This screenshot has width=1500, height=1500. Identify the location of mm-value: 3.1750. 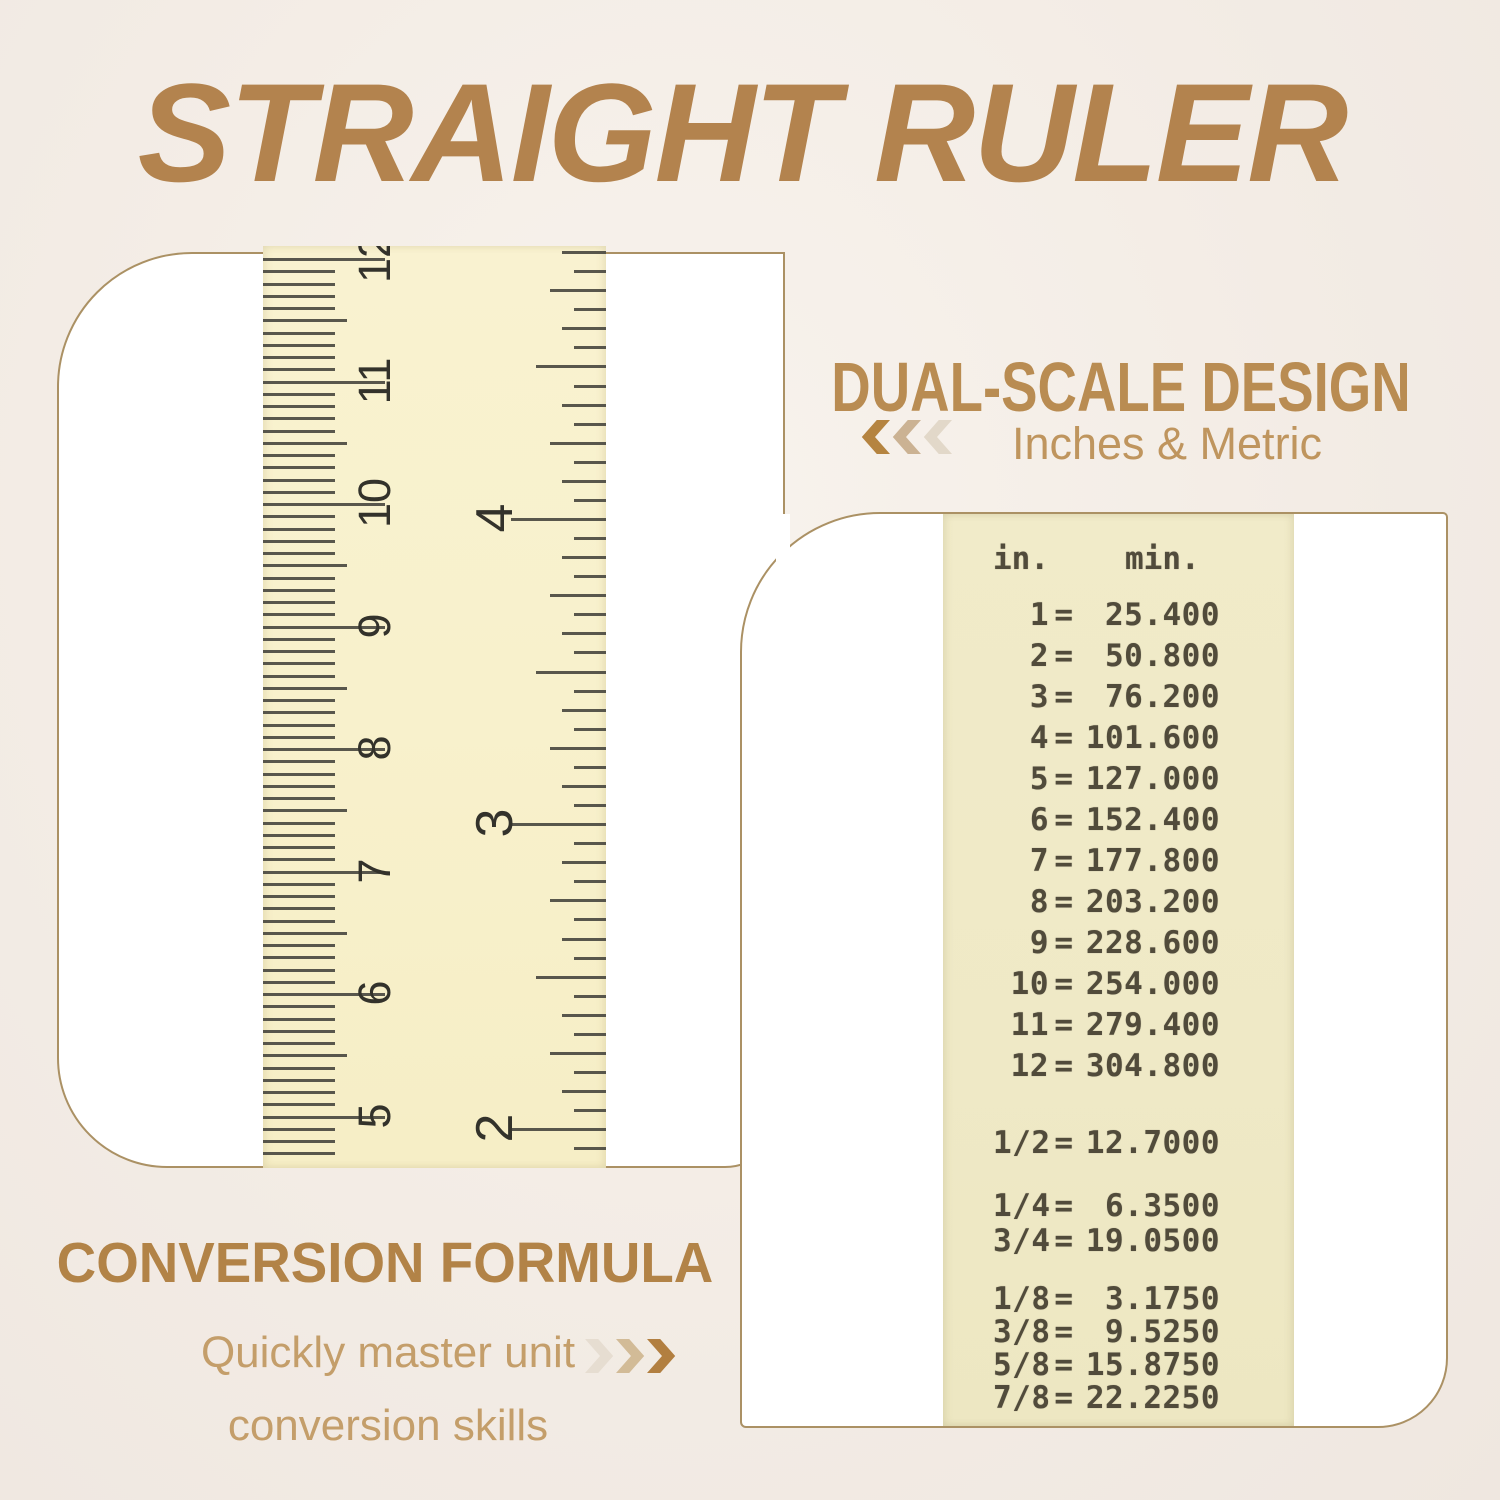
(1162, 1298).